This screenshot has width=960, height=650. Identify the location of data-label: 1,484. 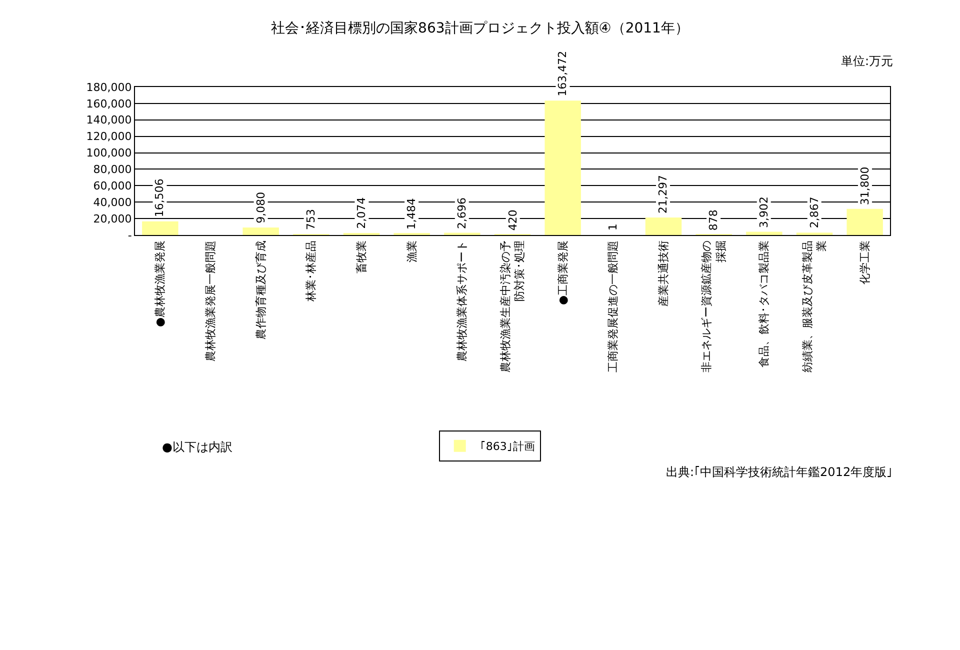
(411, 214).